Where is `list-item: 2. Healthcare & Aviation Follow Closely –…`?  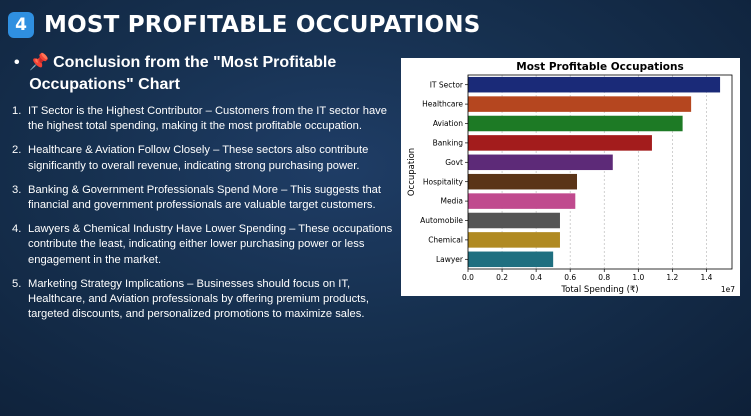 list-item: 2. Healthcare & Aviation Follow Closely –… is located at coordinates (206, 158).